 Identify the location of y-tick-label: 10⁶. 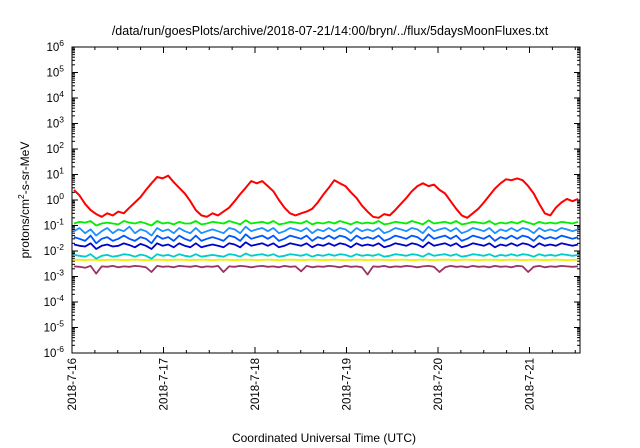
(55, 46).